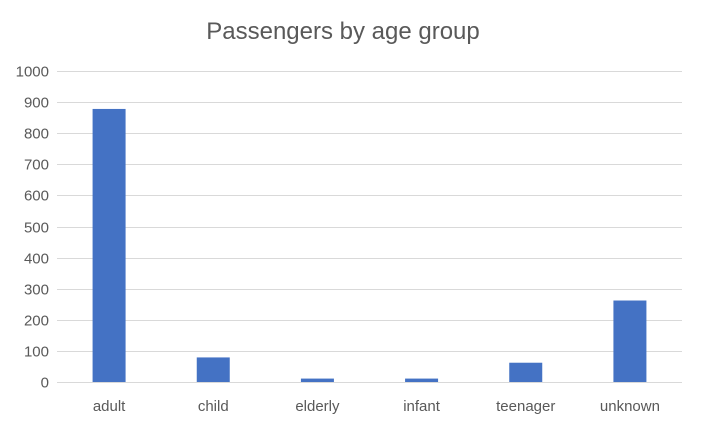  I want to click on x-tick-label-elderly: elderly, so click(317, 406).